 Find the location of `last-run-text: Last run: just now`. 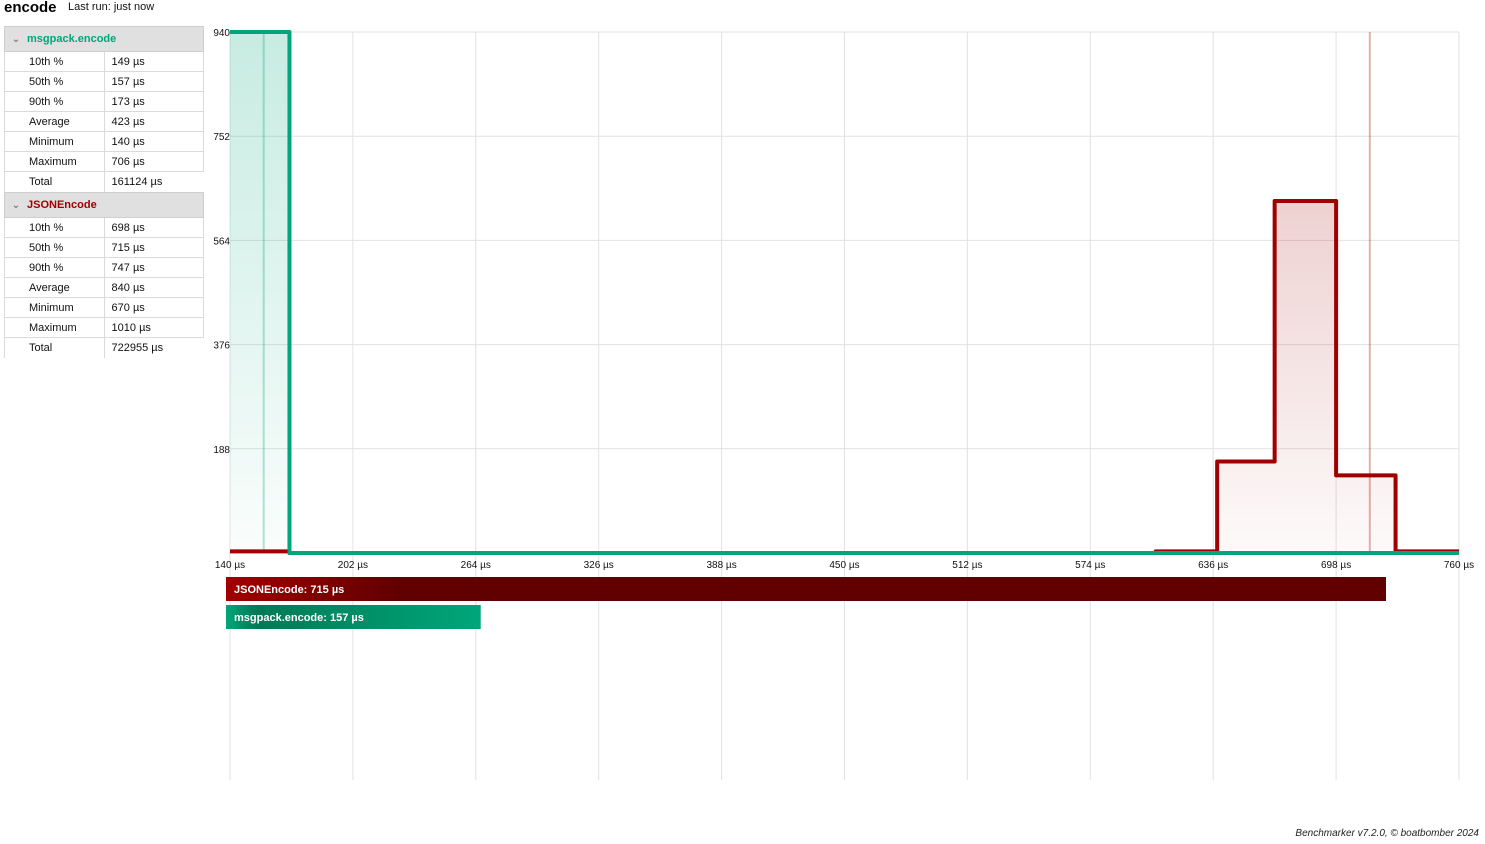

last-run-text: Last run: just now is located at coordinates (111, 7).